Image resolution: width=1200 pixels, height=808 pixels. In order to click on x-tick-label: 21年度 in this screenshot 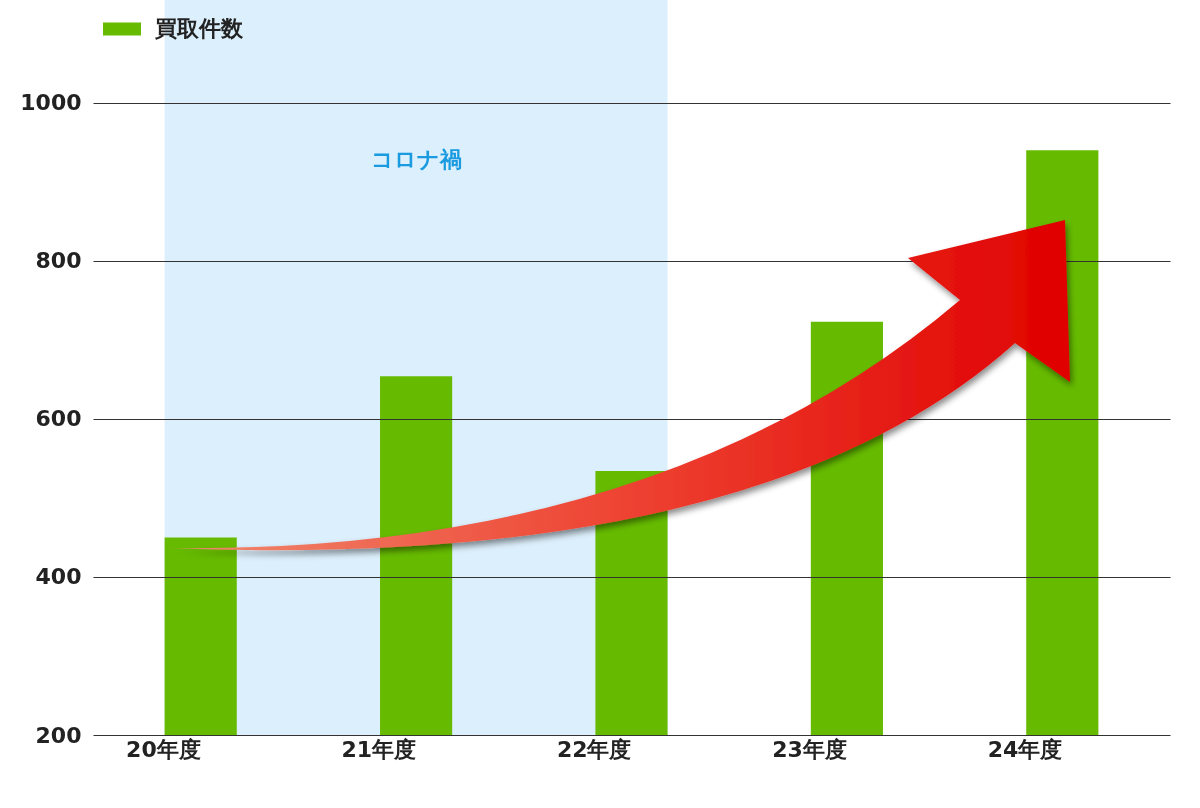, I will do `click(379, 749)`.